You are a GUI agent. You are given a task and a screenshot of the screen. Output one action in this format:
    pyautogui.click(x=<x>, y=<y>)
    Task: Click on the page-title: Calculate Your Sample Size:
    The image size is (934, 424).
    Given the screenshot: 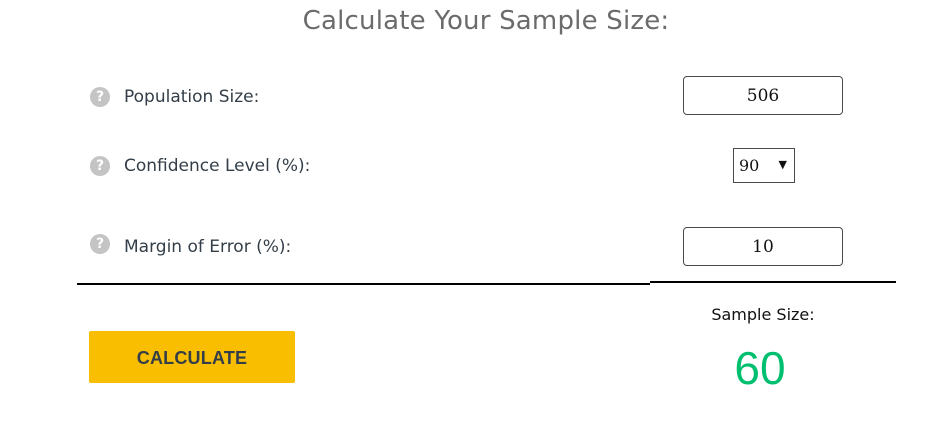 What is the action you would take?
    pyautogui.click(x=486, y=21)
    